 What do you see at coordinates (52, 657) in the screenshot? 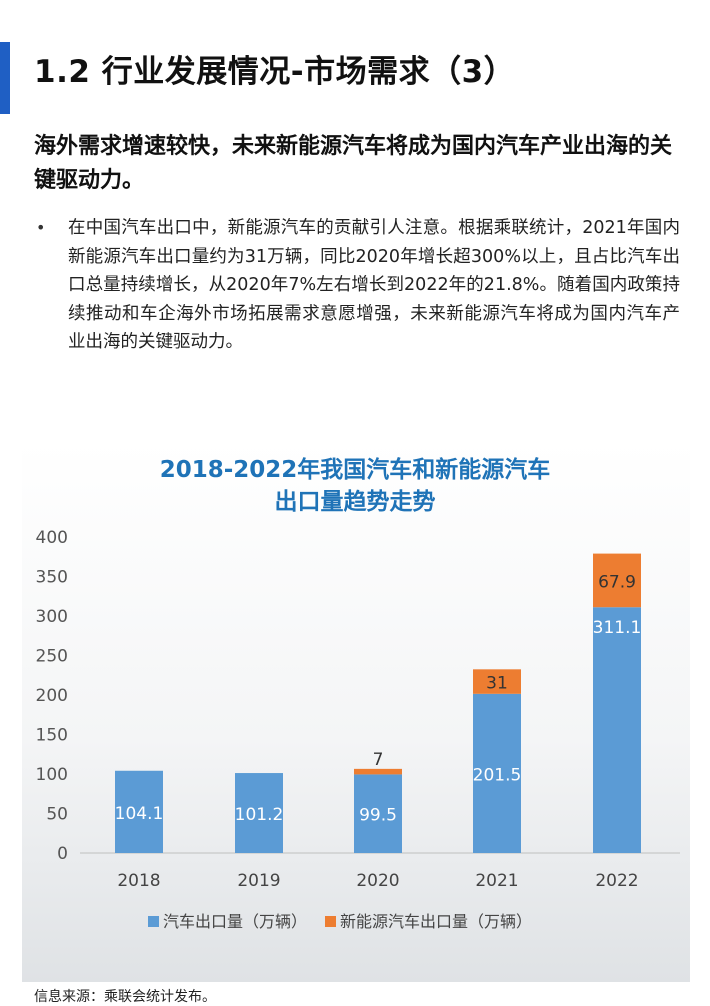
I see `y-tick-label: 250` at bounding box center [52, 657].